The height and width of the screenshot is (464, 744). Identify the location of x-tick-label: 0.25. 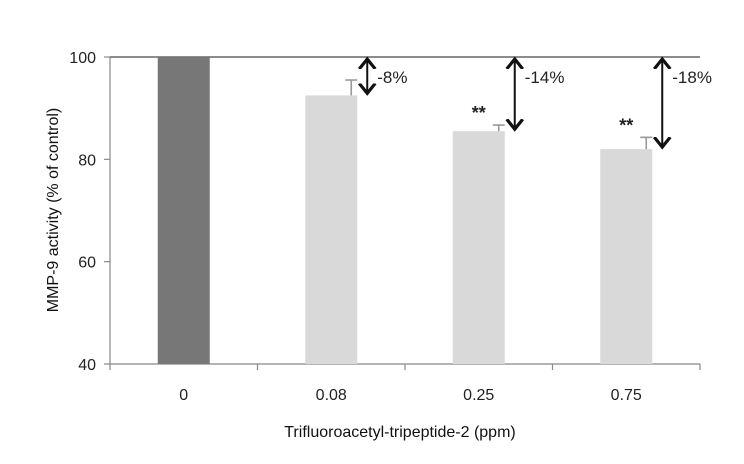
(478, 395).